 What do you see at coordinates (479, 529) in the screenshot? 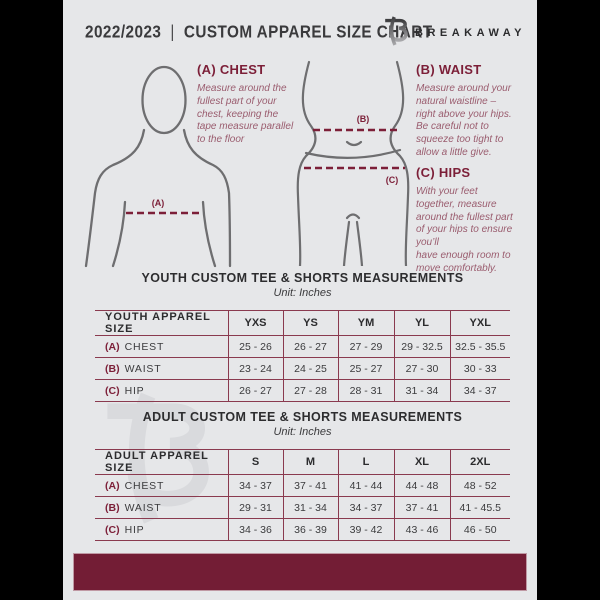
I see `cell-value: 46 - 50` at bounding box center [479, 529].